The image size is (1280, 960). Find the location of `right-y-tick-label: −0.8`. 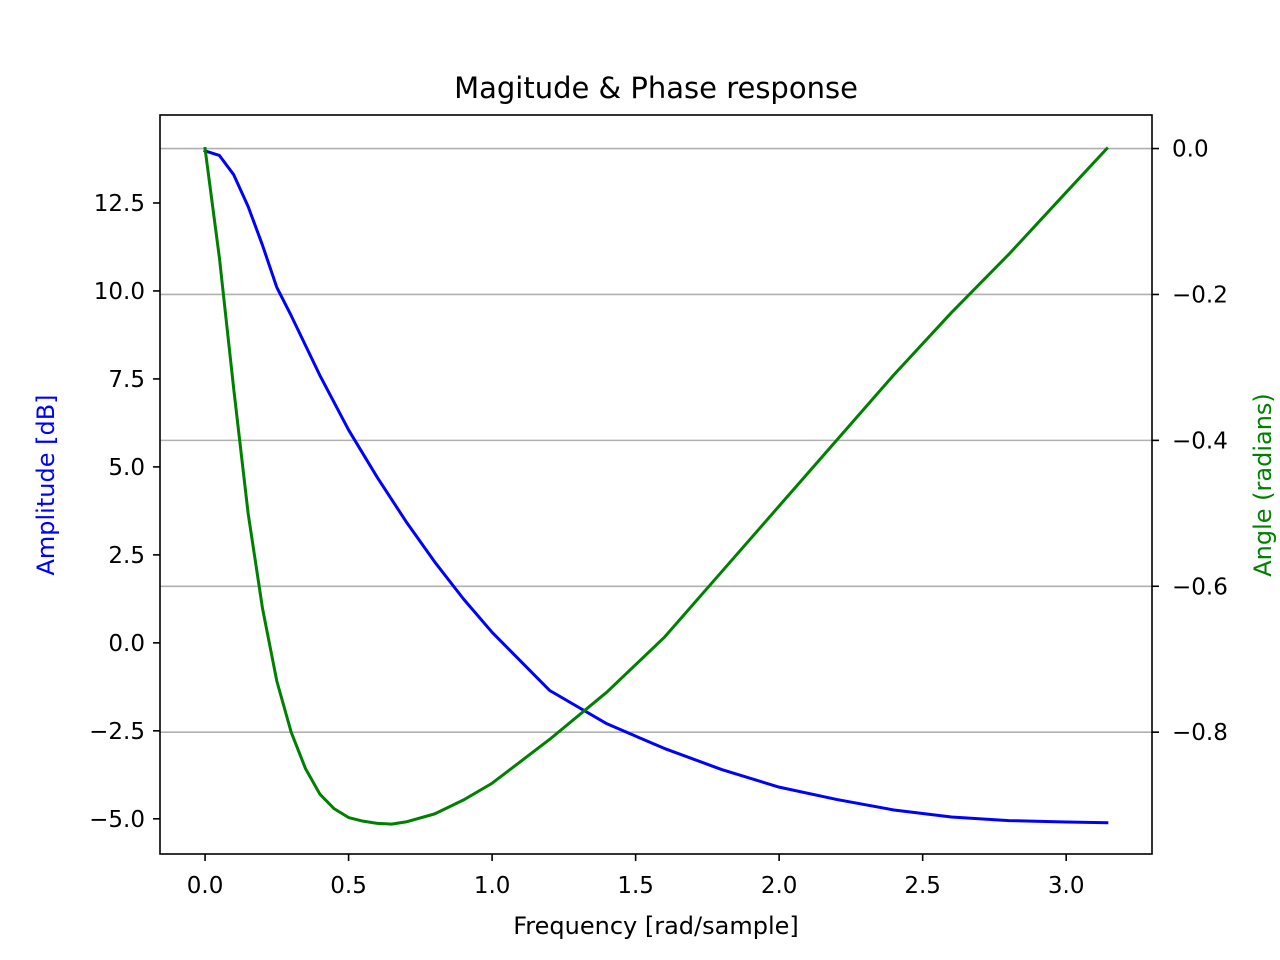

right-y-tick-label: −0.8 is located at coordinates (1200, 733).